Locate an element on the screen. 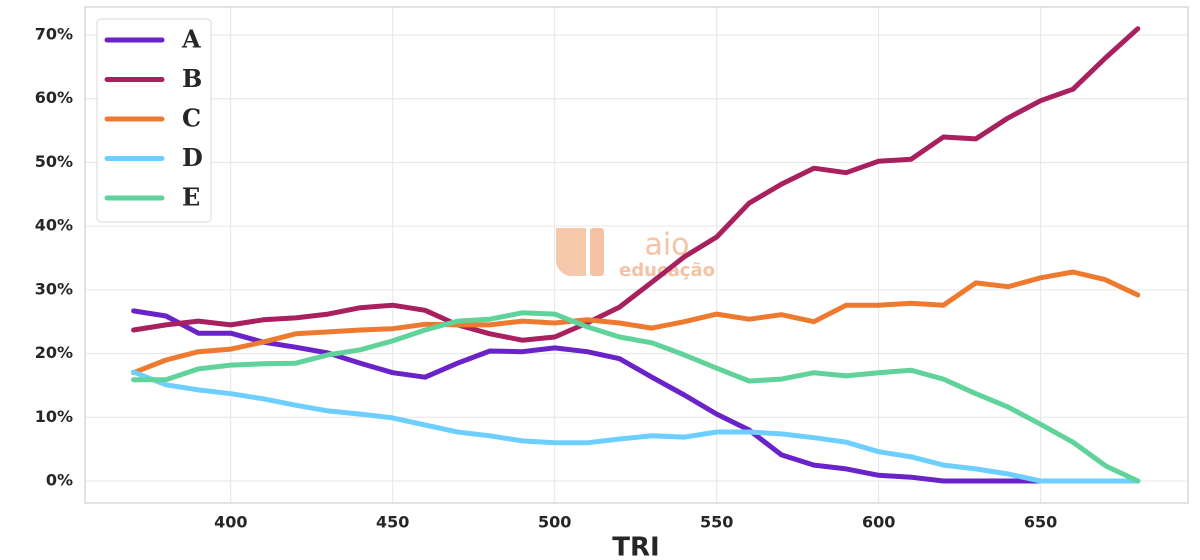 This screenshot has height=560, width=1200. x-tick-label: 600 is located at coordinates (878, 522).